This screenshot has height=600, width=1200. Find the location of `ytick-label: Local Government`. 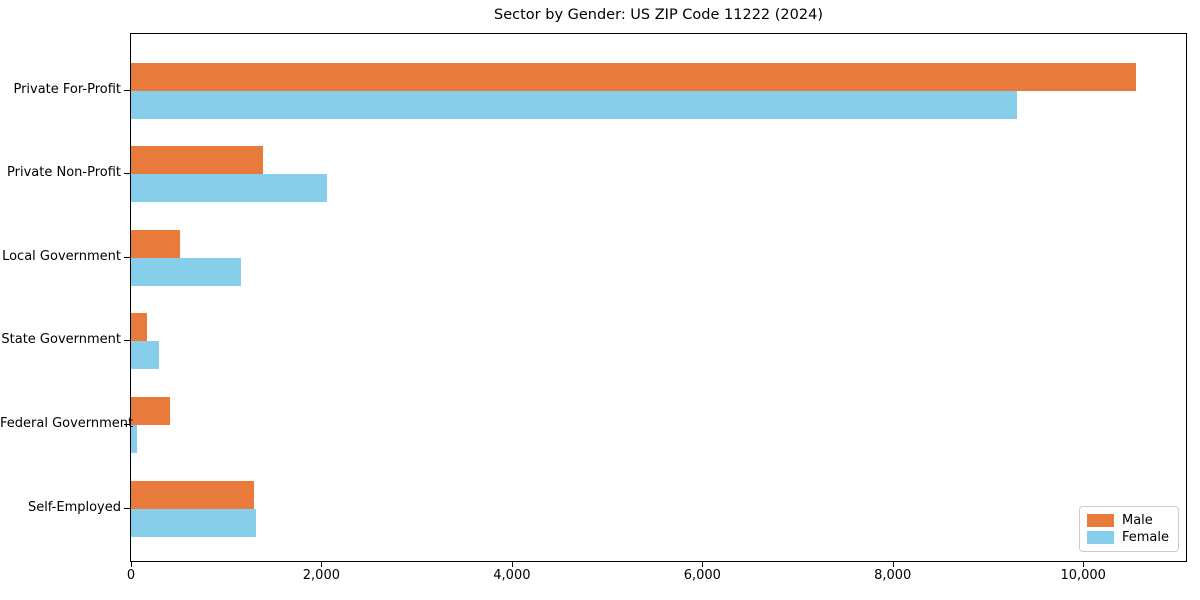

ytick-label: Local Government is located at coordinates (61, 256).